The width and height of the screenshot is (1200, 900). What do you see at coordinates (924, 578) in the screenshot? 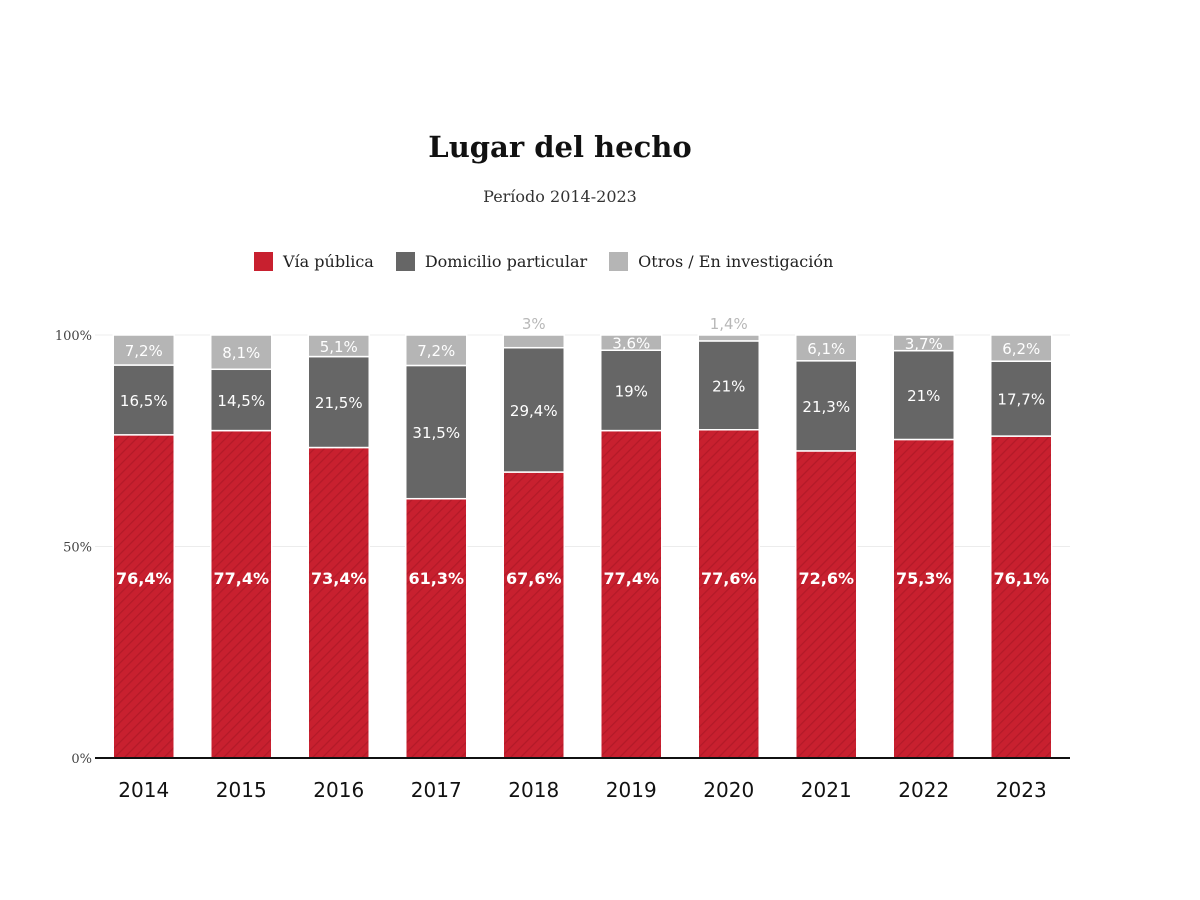
I see `data-label-via-publica: 75,3%` at bounding box center [924, 578].